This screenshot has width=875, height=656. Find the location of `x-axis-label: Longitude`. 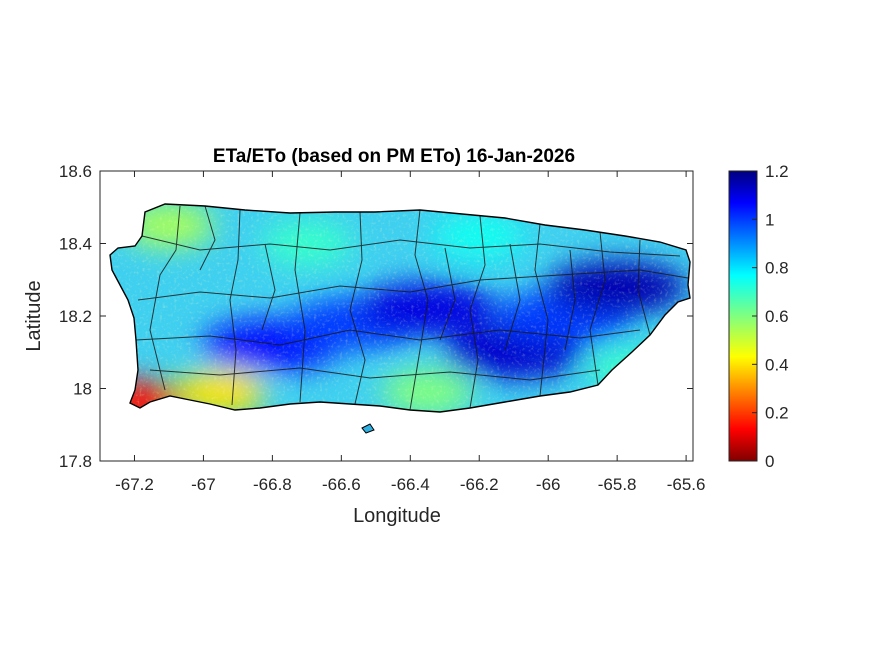

x-axis-label: Longitude is located at coordinates (397, 516).